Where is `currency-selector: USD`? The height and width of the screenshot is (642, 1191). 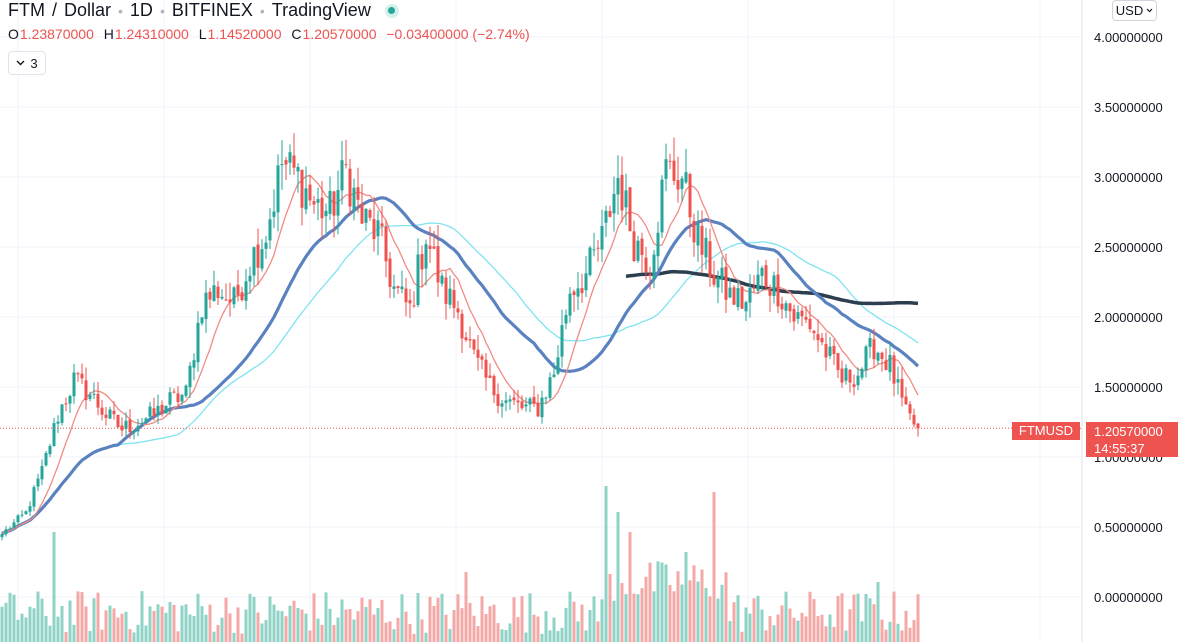
currency-selector: USD is located at coordinates (1134, 10).